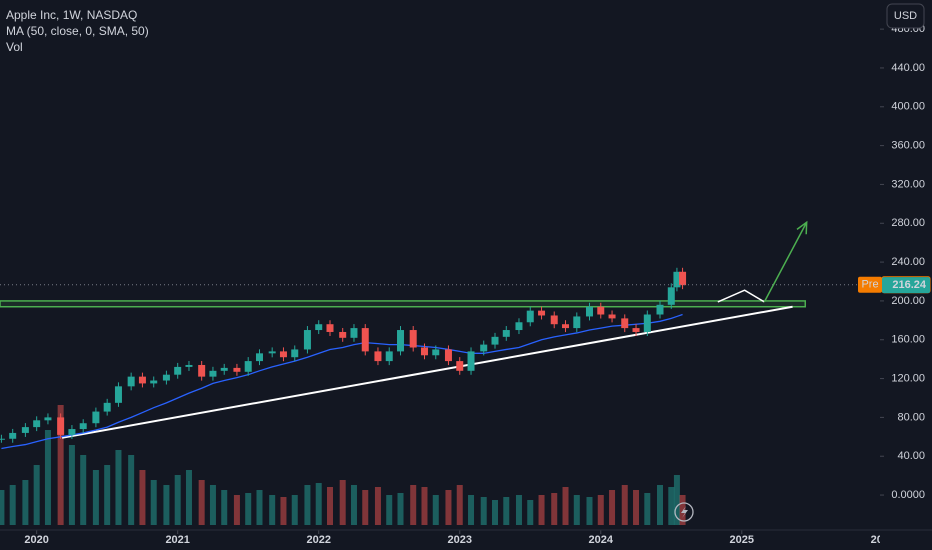  I want to click on y-tick-label: 320.00, so click(908, 184).